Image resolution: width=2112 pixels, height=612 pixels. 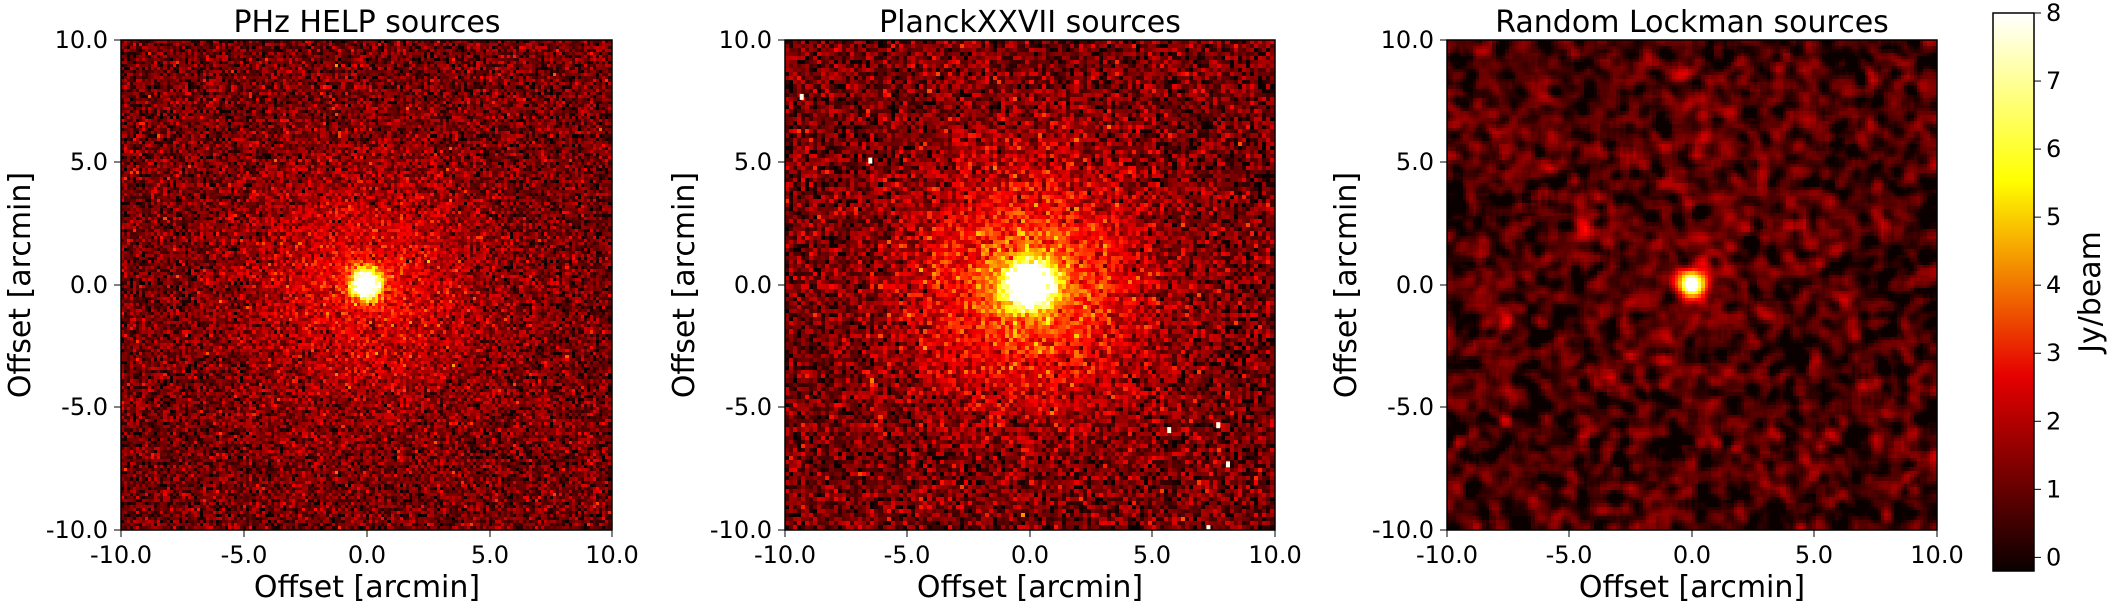 I want to click on panel-3-x-ticks: -10.0 -5.0 0.0 5.0 10.0, so click(x=1690, y=549).